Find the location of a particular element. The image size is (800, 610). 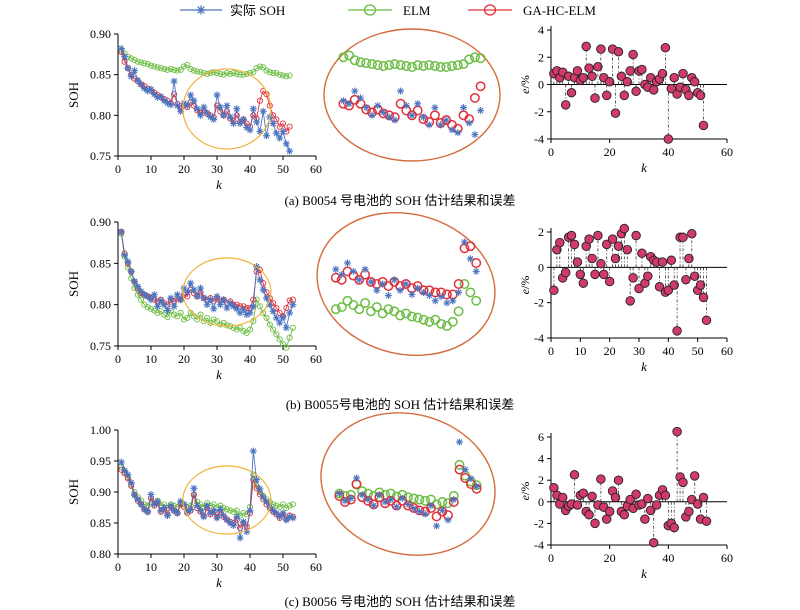

x-tick-label: 30 is located at coordinates (639, 351).